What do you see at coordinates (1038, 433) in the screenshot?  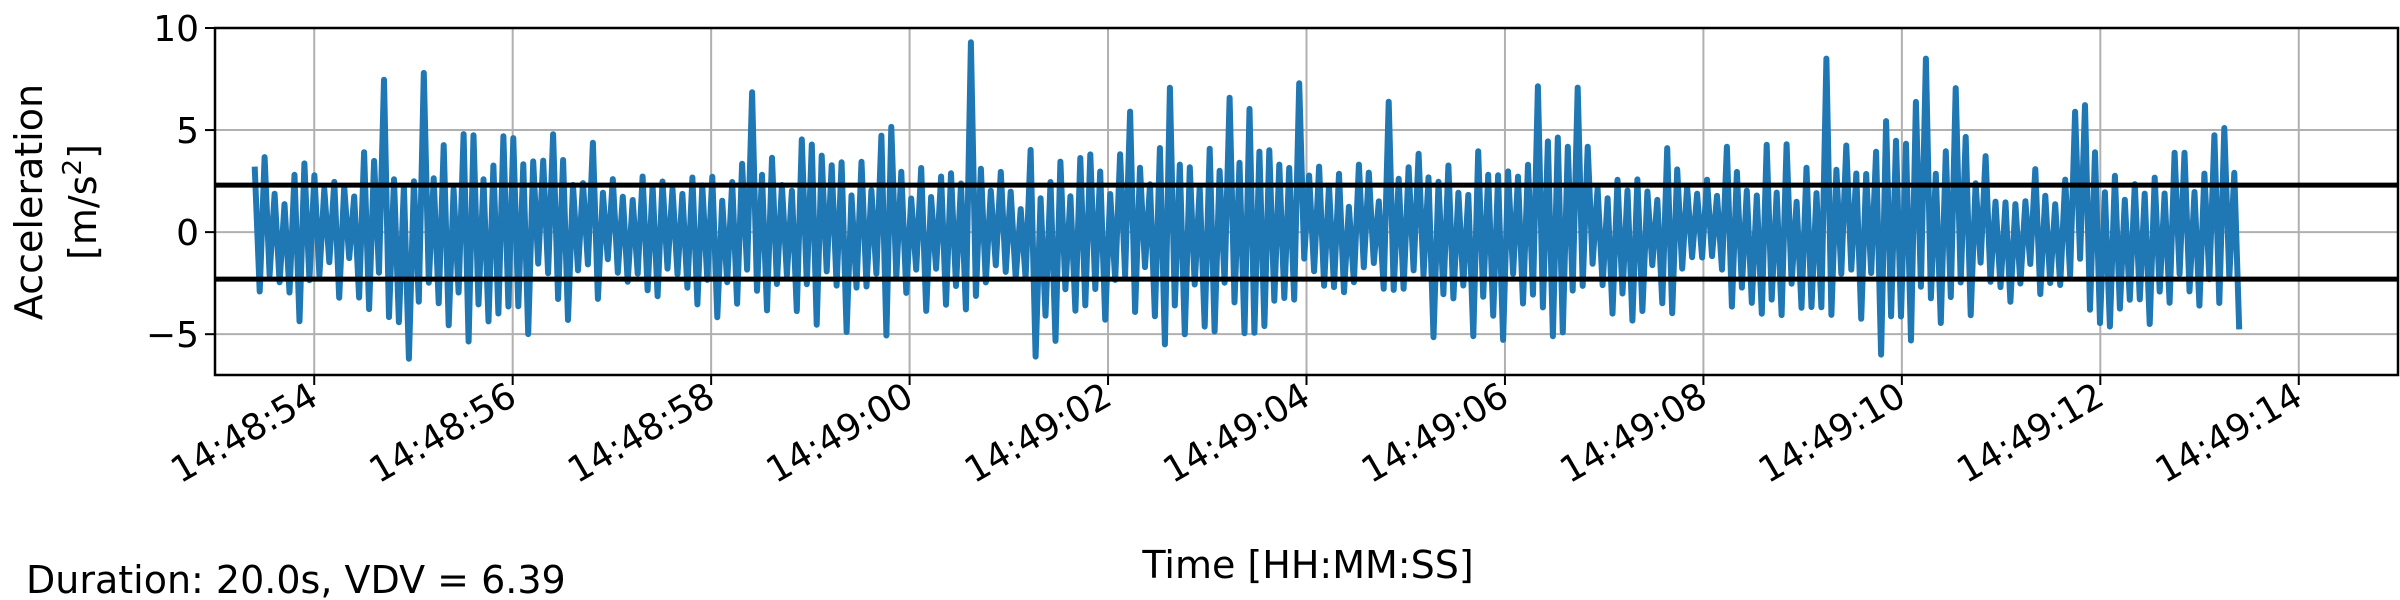 I see `x-tick-label: 14:49:02` at bounding box center [1038, 433].